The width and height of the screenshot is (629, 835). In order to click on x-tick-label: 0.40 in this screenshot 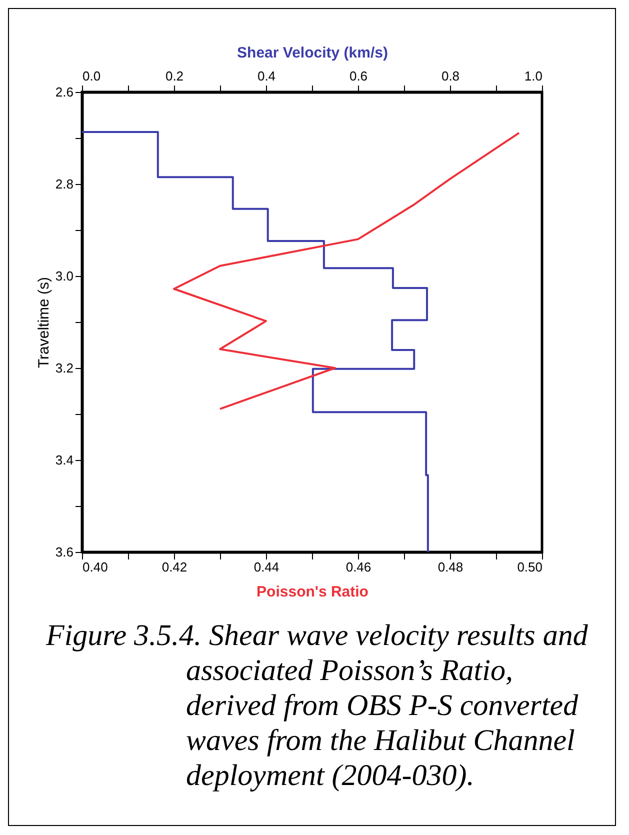, I will do `click(95, 567)`.